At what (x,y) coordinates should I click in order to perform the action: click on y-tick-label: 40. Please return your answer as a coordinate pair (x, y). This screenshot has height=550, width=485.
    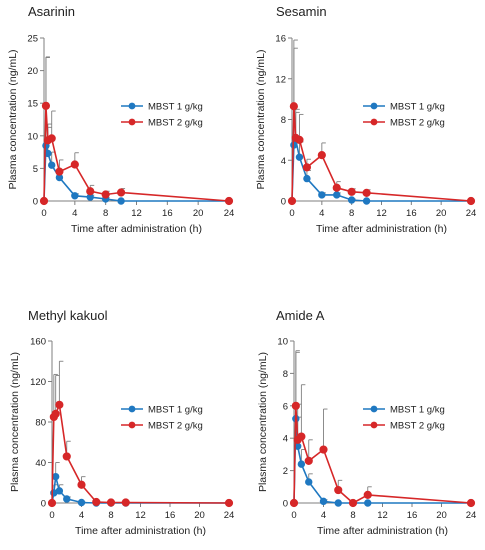
    Looking at the image, I should click on (40, 463).